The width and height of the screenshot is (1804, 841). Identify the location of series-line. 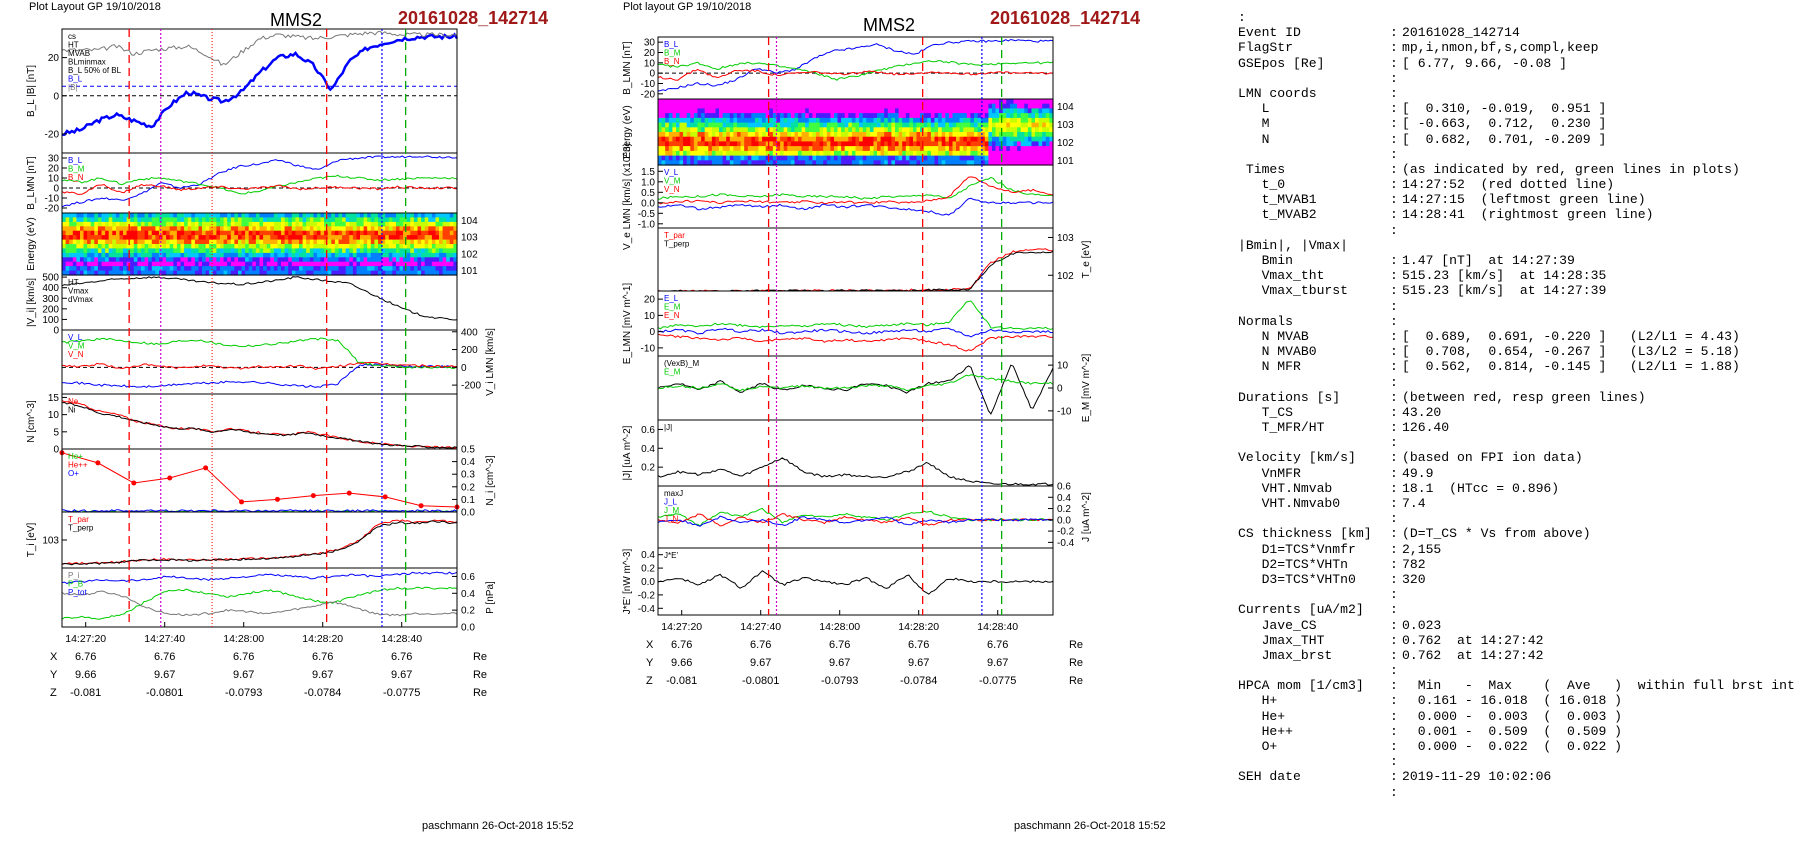
(259, 578).